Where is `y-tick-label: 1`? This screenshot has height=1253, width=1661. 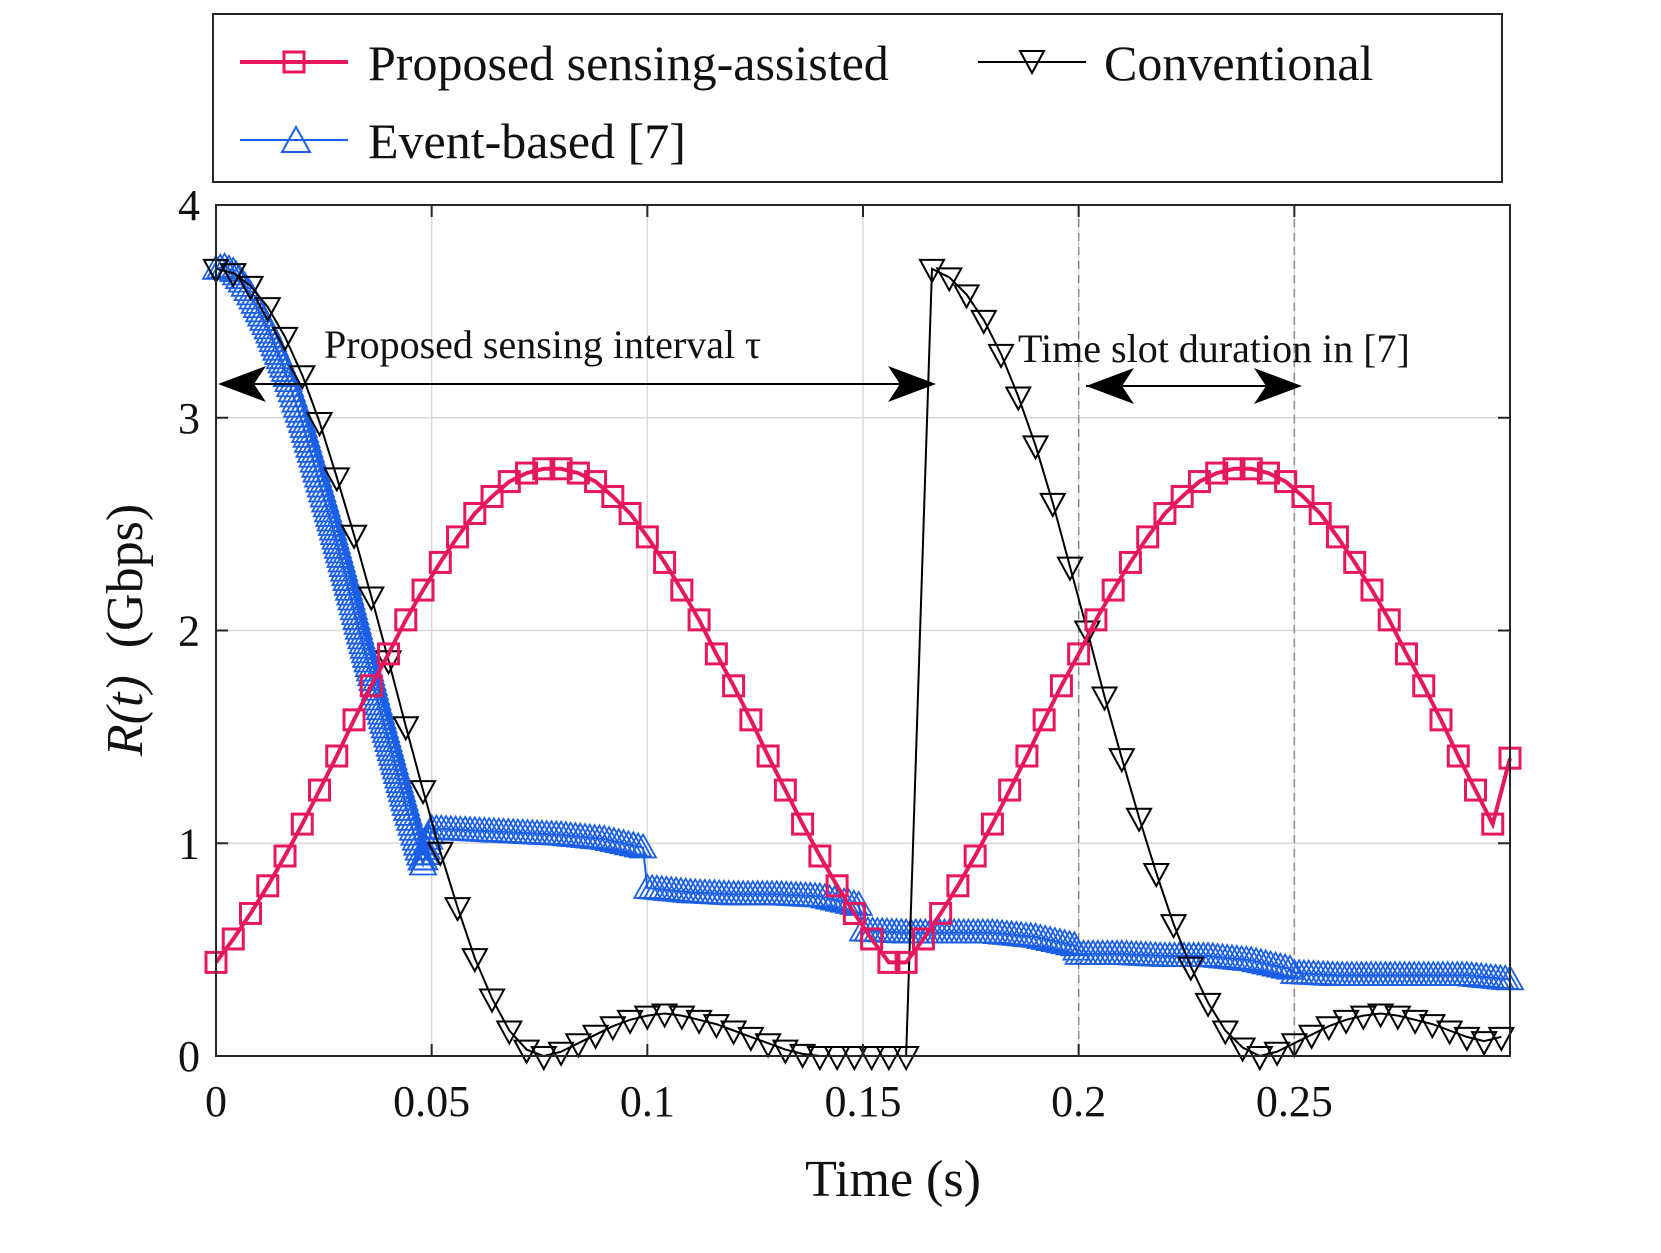
y-tick-label: 1 is located at coordinates (189, 843).